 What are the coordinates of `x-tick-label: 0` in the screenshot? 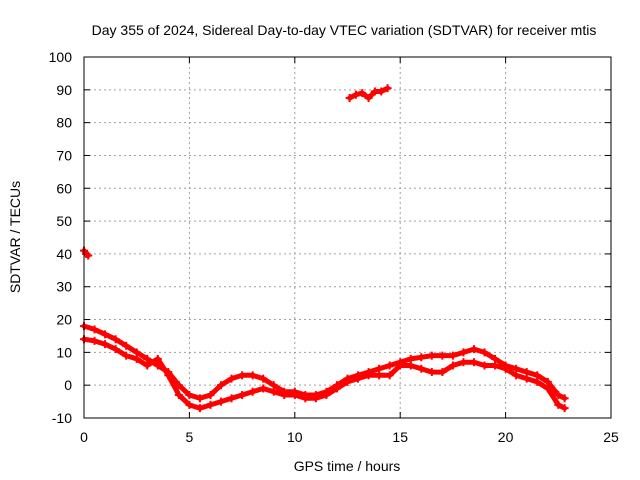 It's located at (84, 437).